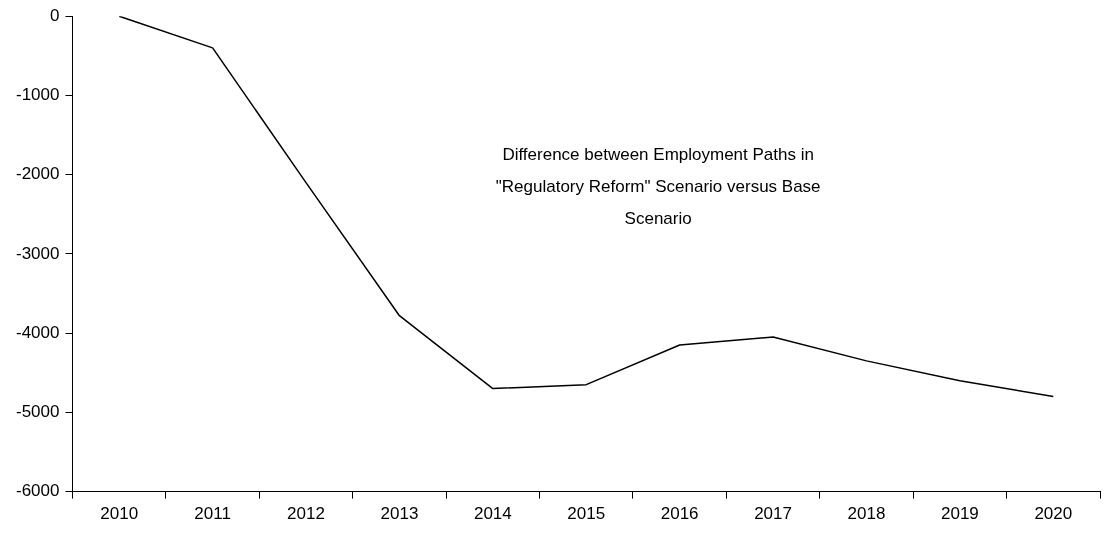  I want to click on x-tick-label: 2012, so click(306, 514).